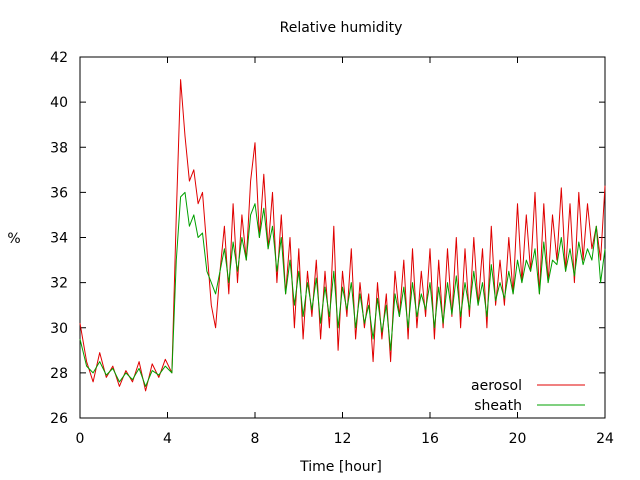  Describe the element at coordinates (498, 406) in the screenshot. I see `legend-label-sheath: sheath` at that location.